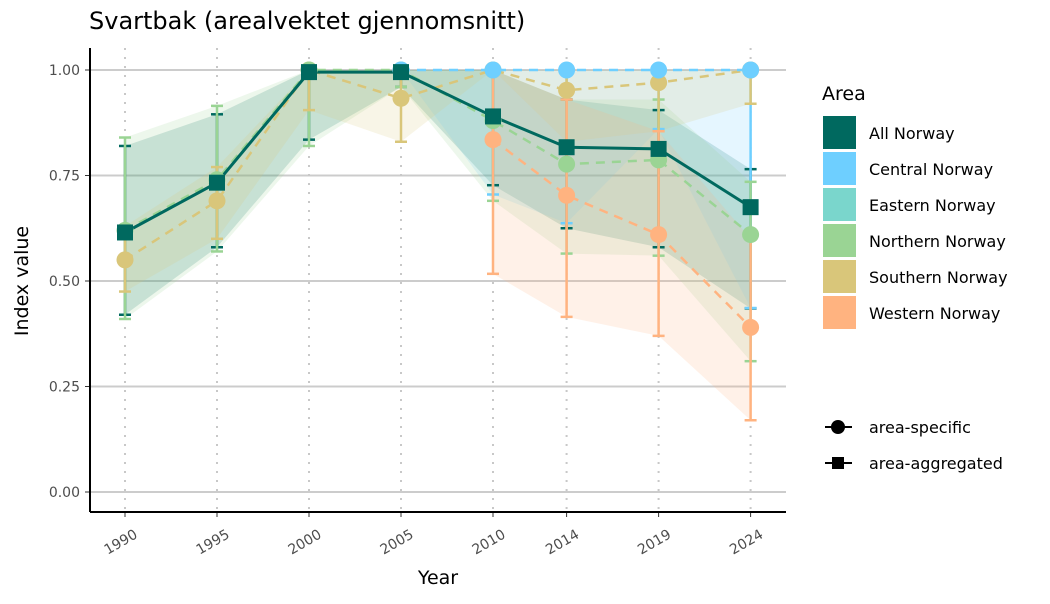 The width and height of the screenshot is (1050, 604). Describe the element at coordinates (121, 543) in the screenshot. I see `x-tick-label: 1990` at that location.